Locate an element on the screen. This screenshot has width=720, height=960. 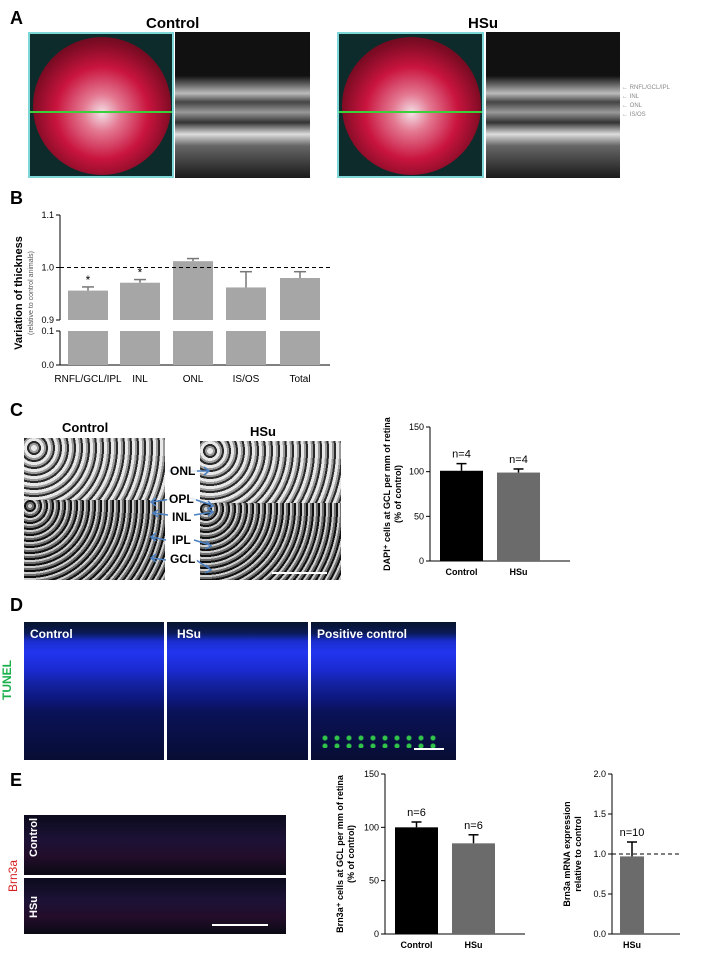
tunel-image-label: Control is located at coordinates (51, 634).